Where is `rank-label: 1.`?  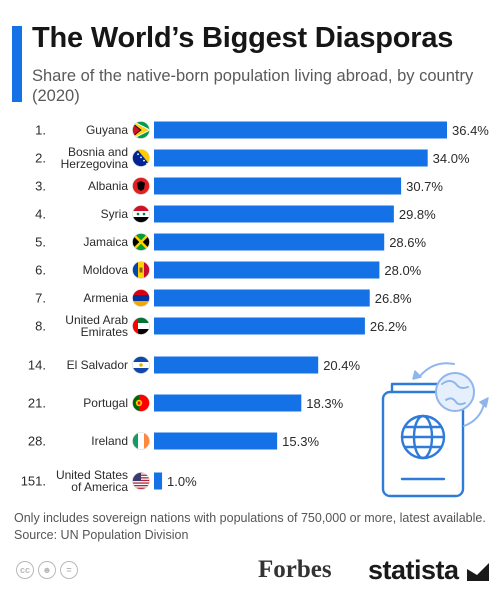
rank-label: 1. is located at coordinates (40, 130).